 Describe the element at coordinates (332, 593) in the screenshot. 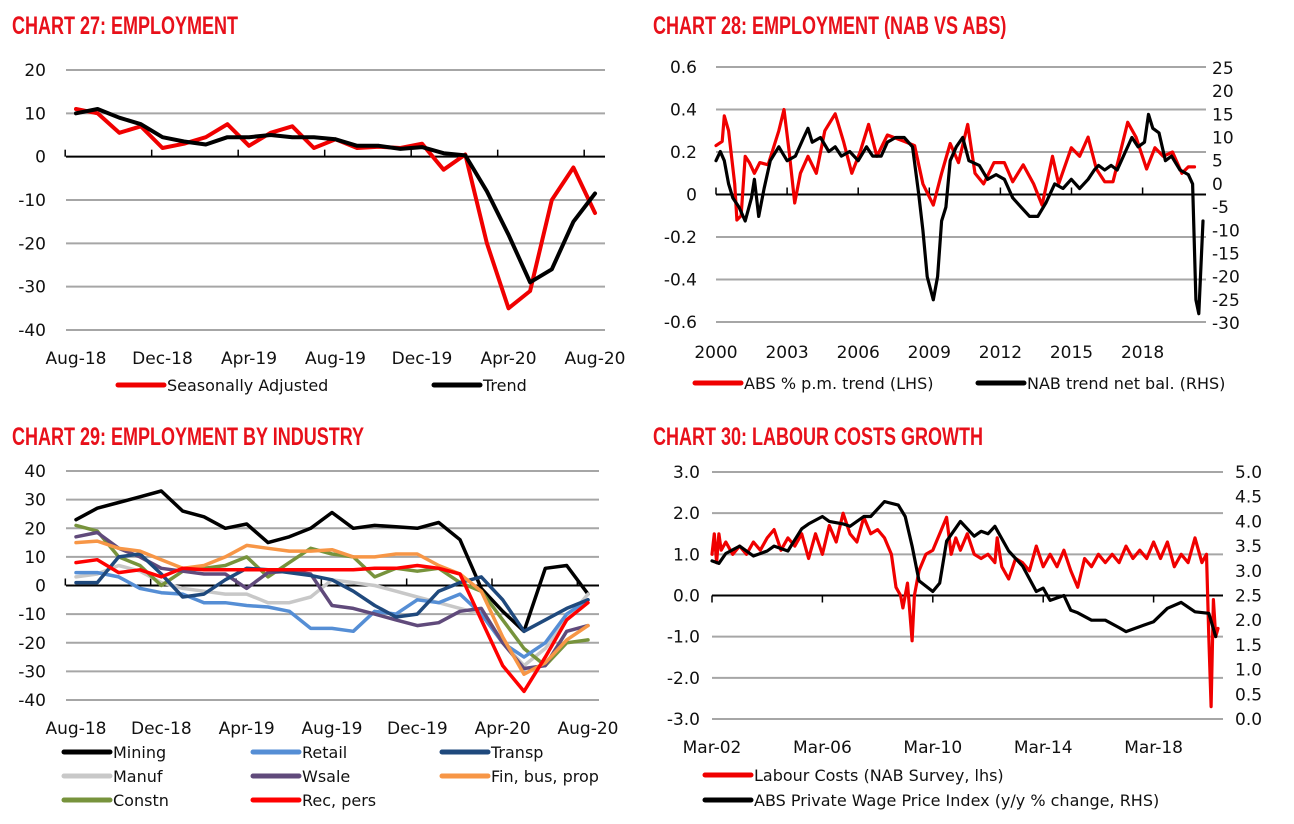

I see `series-line-transp` at that location.